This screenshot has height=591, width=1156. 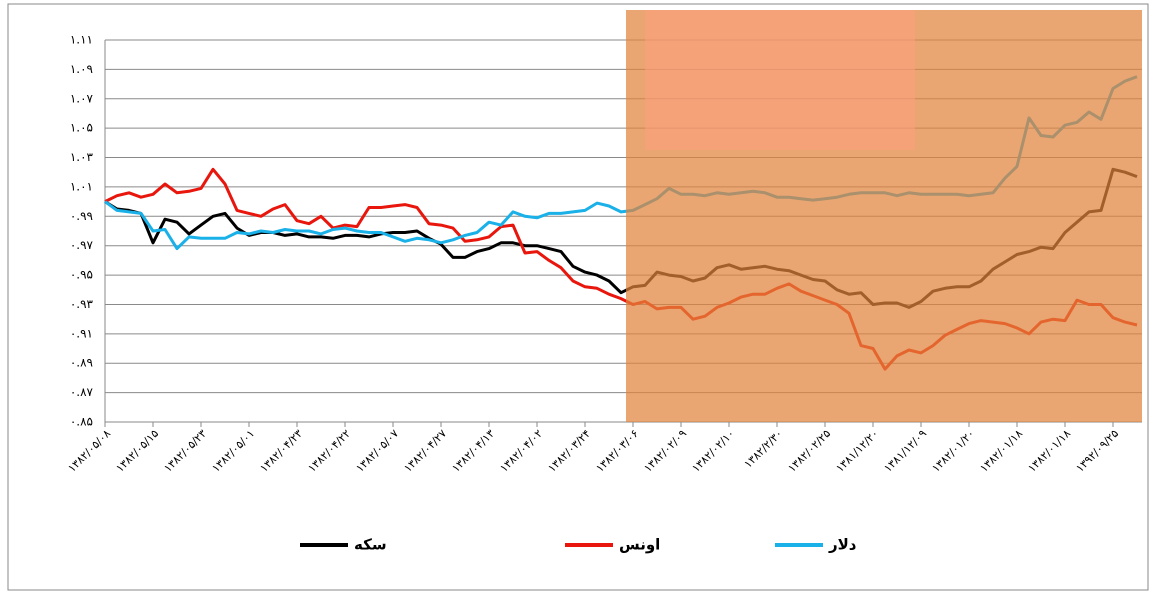 What do you see at coordinates (82, 157) in the screenshot?
I see `y-tick-label: ۱.۰۳` at bounding box center [82, 157].